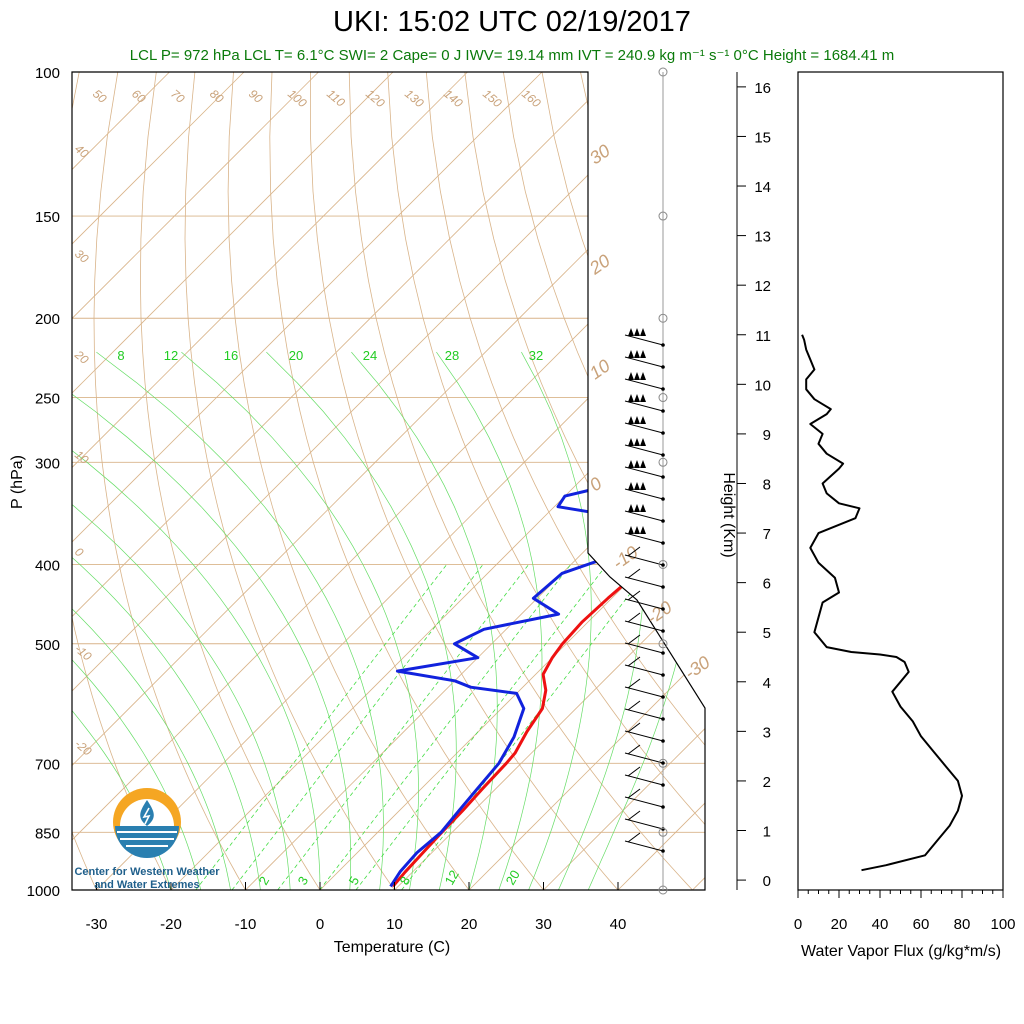 Image resolution: width=1024 pixels, height=1024 pixels. Describe the element at coordinates (882, 603) in the screenshot. I see `flux-profile-line` at that location.